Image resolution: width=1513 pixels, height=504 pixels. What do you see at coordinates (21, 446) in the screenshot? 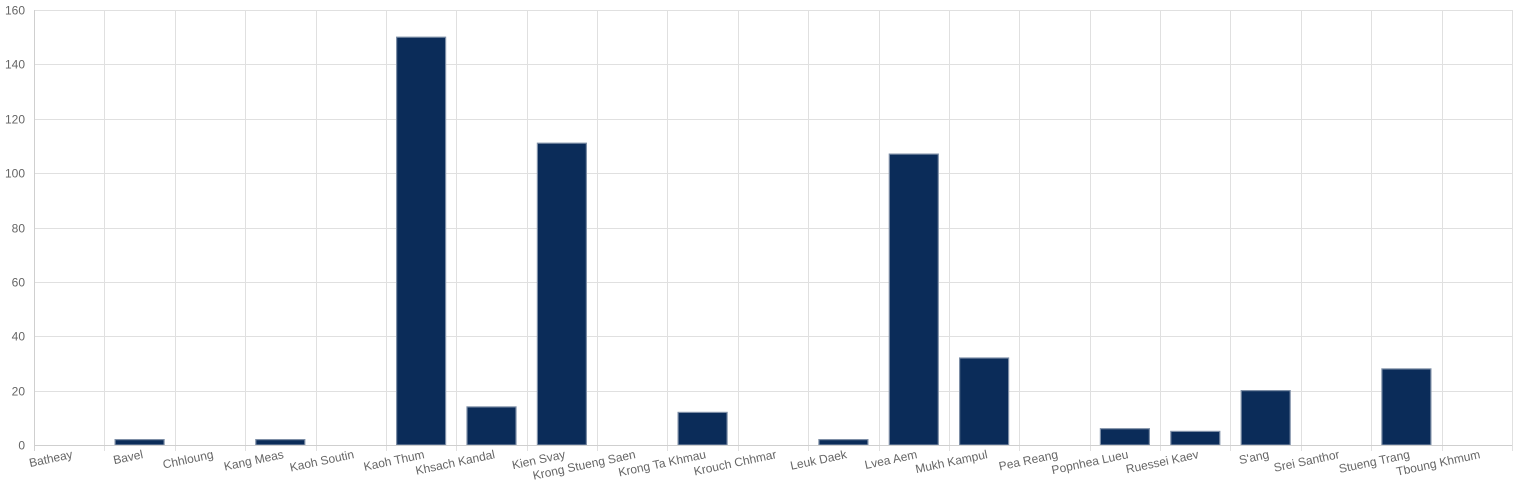
I see `y-tick-label: 0` at bounding box center [21, 446].